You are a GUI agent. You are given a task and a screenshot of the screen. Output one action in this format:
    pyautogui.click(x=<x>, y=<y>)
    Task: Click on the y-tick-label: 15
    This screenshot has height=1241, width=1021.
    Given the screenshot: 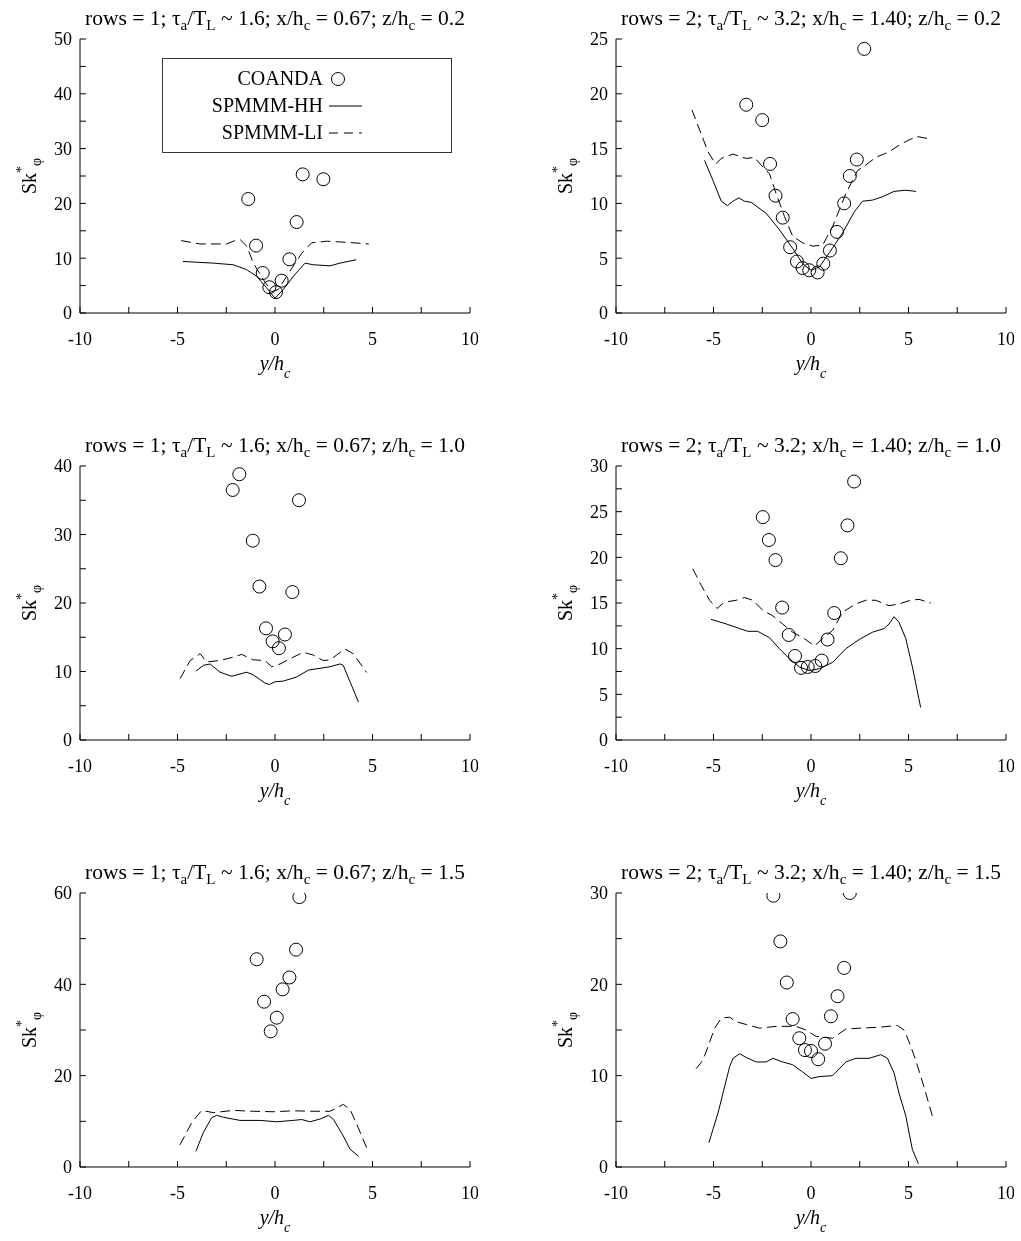 What is the action you would take?
    pyautogui.click(x=599, y=603)
    